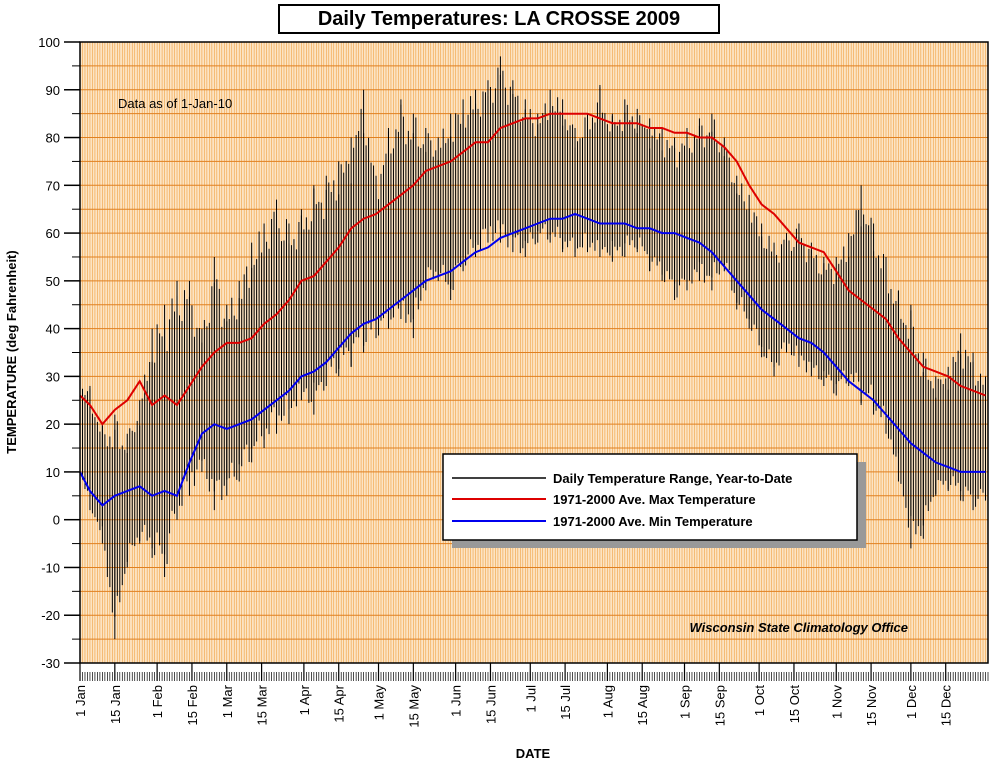  I want to click on y-tick-label: 30, so click(53, 376).